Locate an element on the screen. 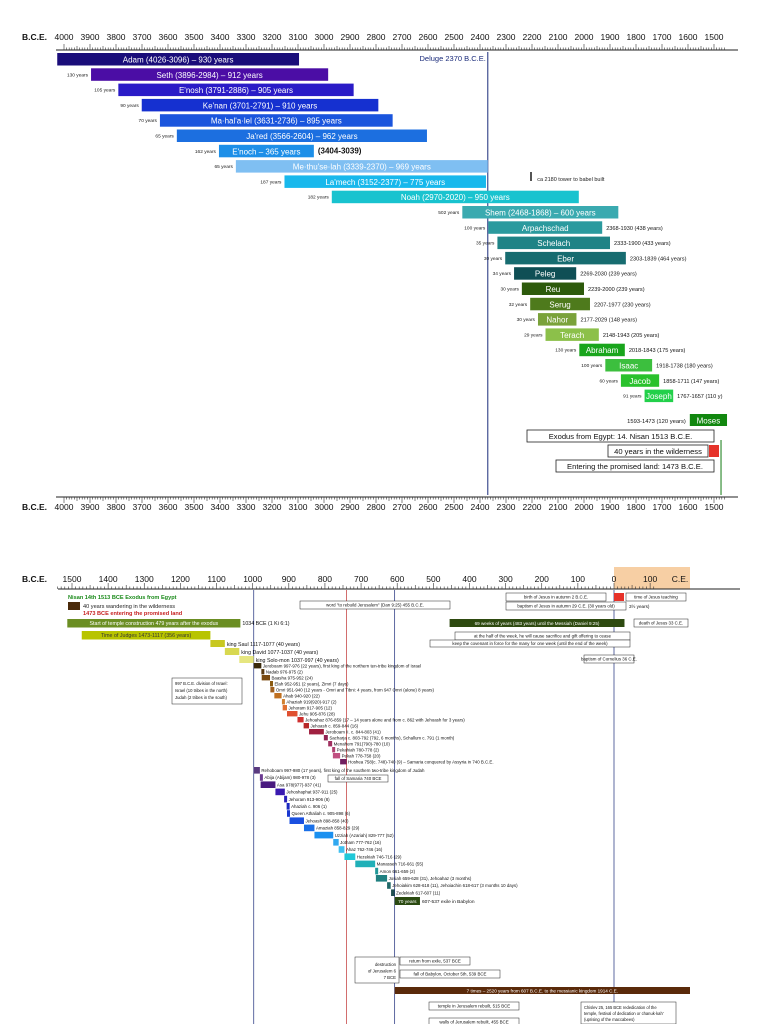  tick-label: 3200 is located at coordinates (272, 37).